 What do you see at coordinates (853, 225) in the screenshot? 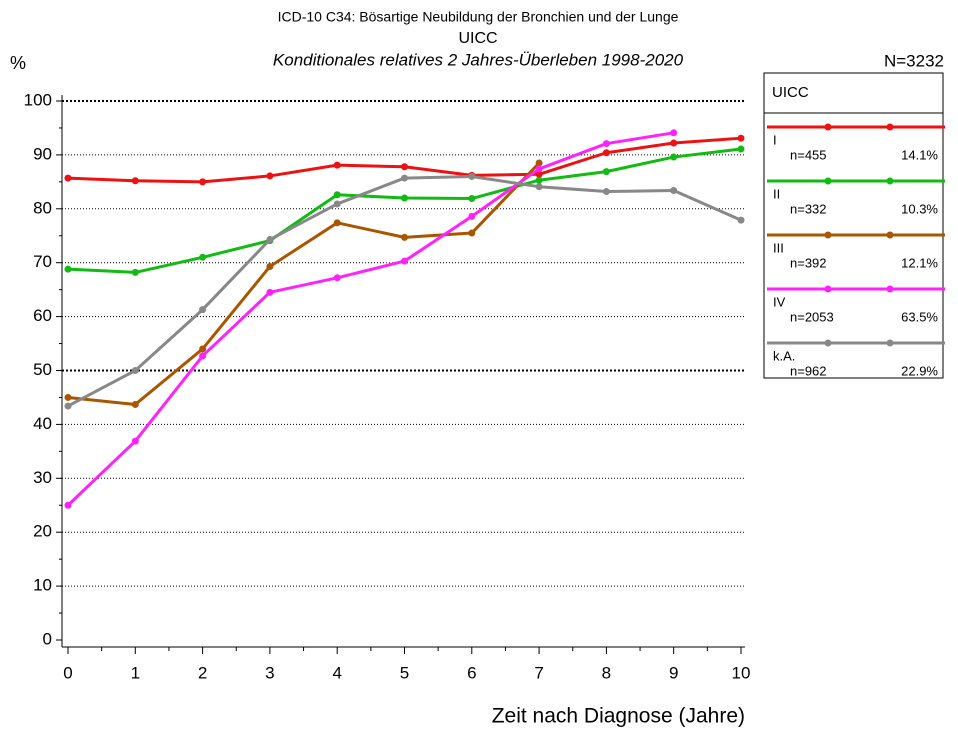
I see `legend-box` at bounding box center [853, 225].